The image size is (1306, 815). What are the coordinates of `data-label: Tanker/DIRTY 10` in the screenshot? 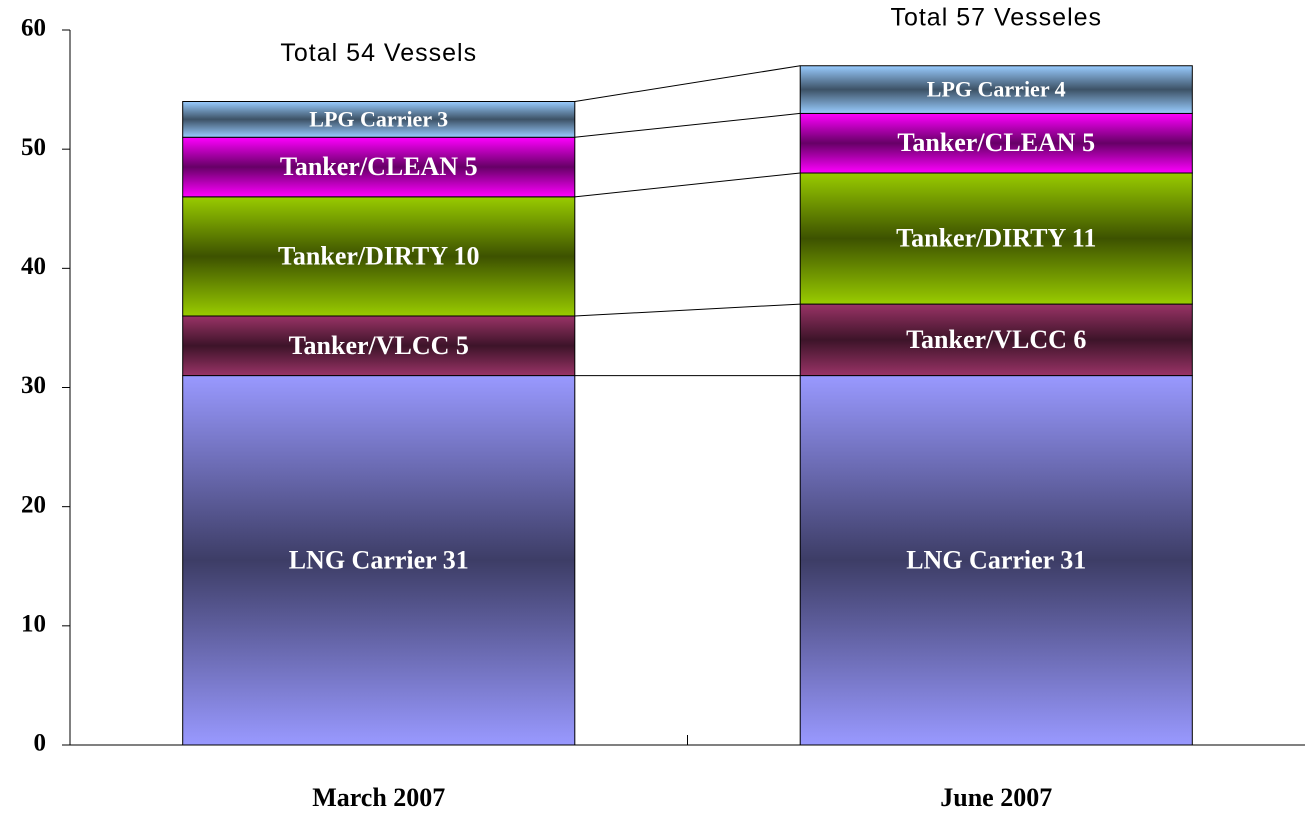 It's located at (379, 255).